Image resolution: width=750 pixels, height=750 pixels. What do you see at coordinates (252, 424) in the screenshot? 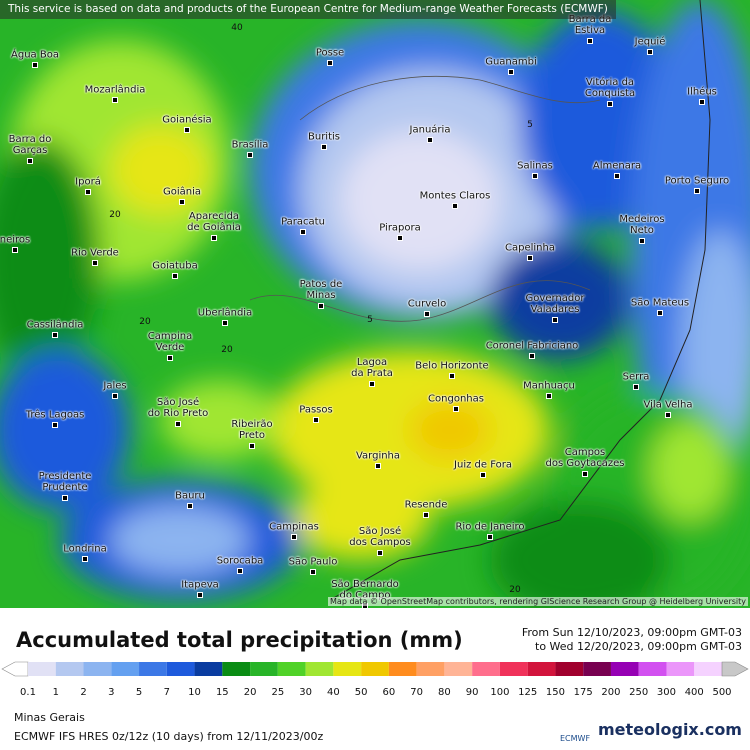
I see `city-name: Ribeirão` at bounding box center [252, 424].